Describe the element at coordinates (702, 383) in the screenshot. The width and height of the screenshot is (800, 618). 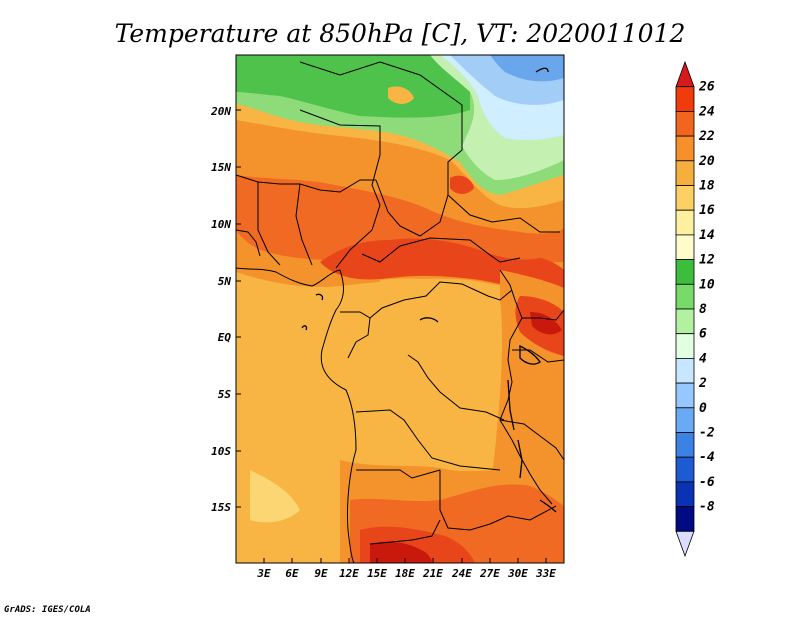
I see `colorbar-label-12: 2` at that location.